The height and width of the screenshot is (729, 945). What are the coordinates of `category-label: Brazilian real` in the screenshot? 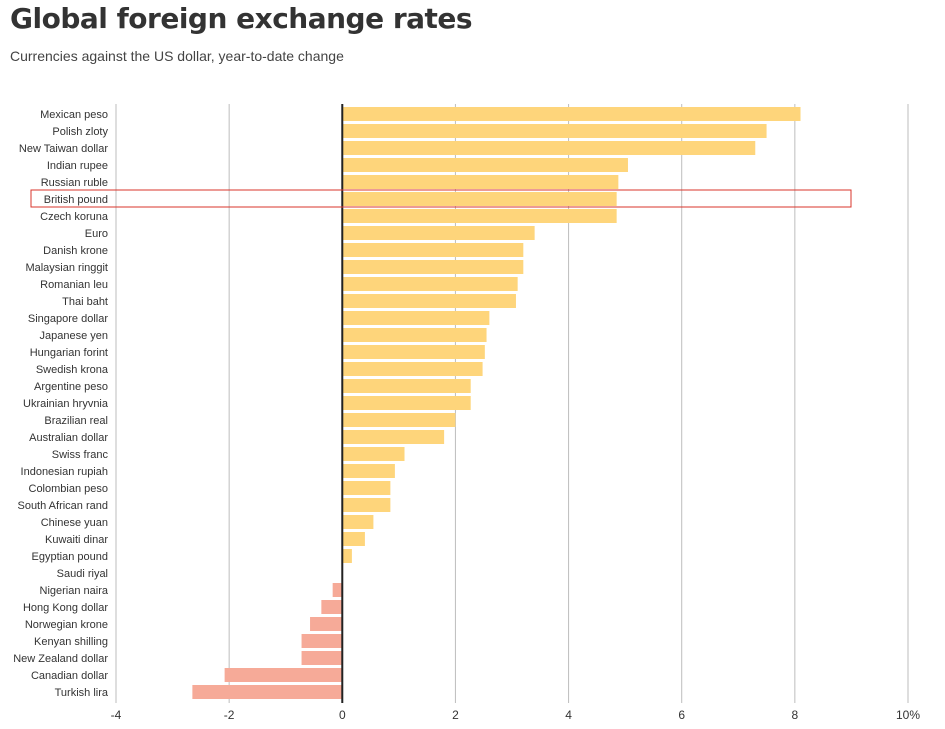 It's located at (76, 421).